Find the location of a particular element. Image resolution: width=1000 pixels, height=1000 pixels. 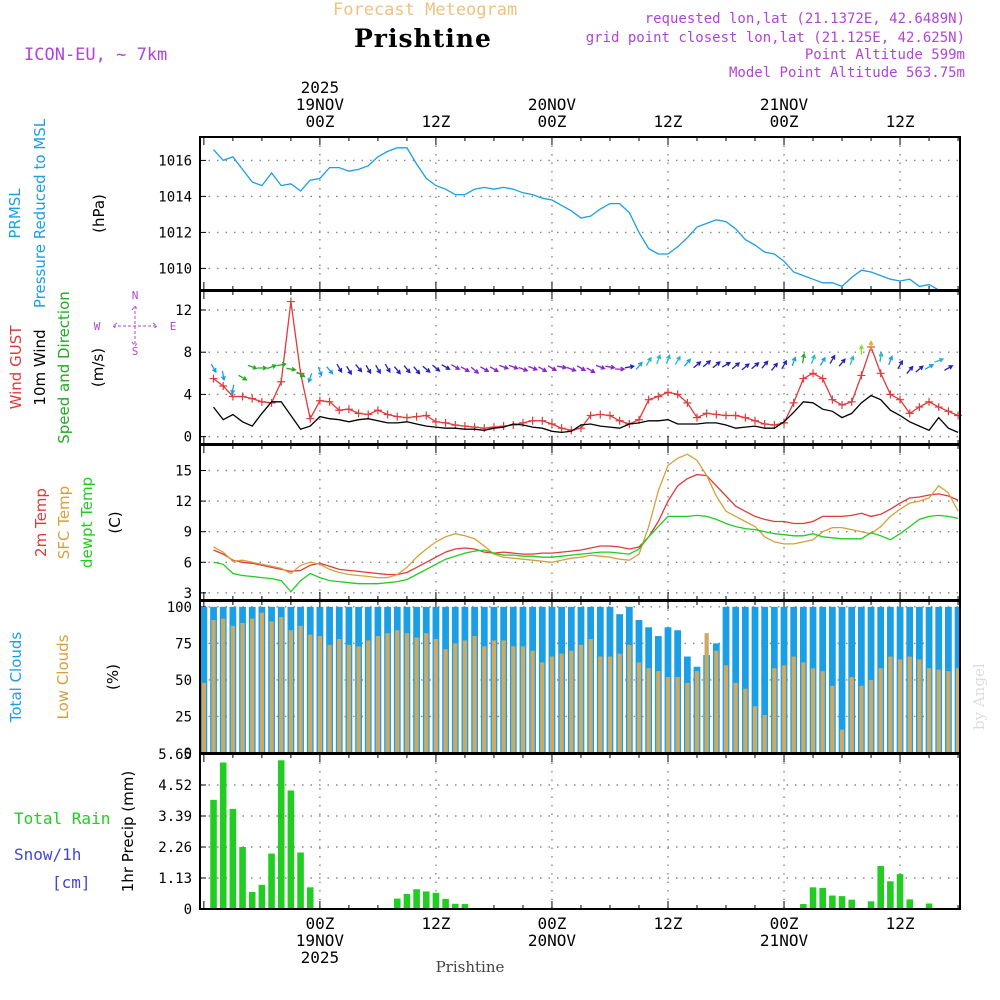

ytick-label: 100 is located at coordinates (179, 608).